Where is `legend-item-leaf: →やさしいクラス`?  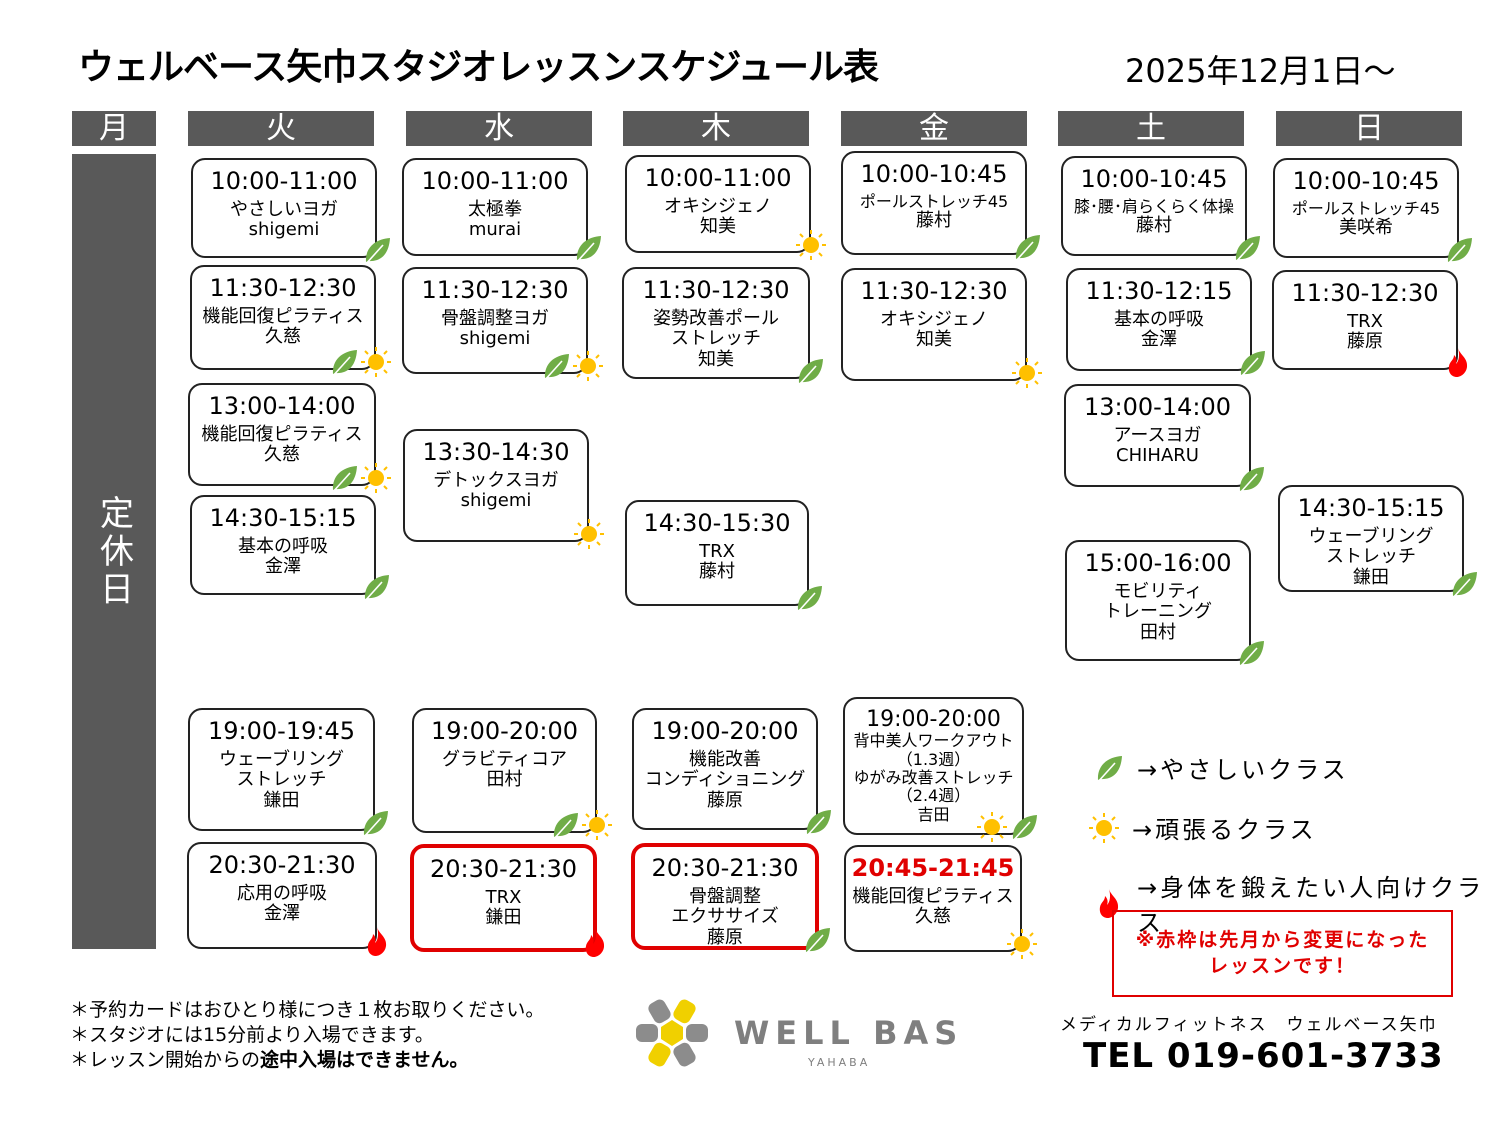
legend-item-leaf: →やさしいクラス is located at coordinates (1221, 767).